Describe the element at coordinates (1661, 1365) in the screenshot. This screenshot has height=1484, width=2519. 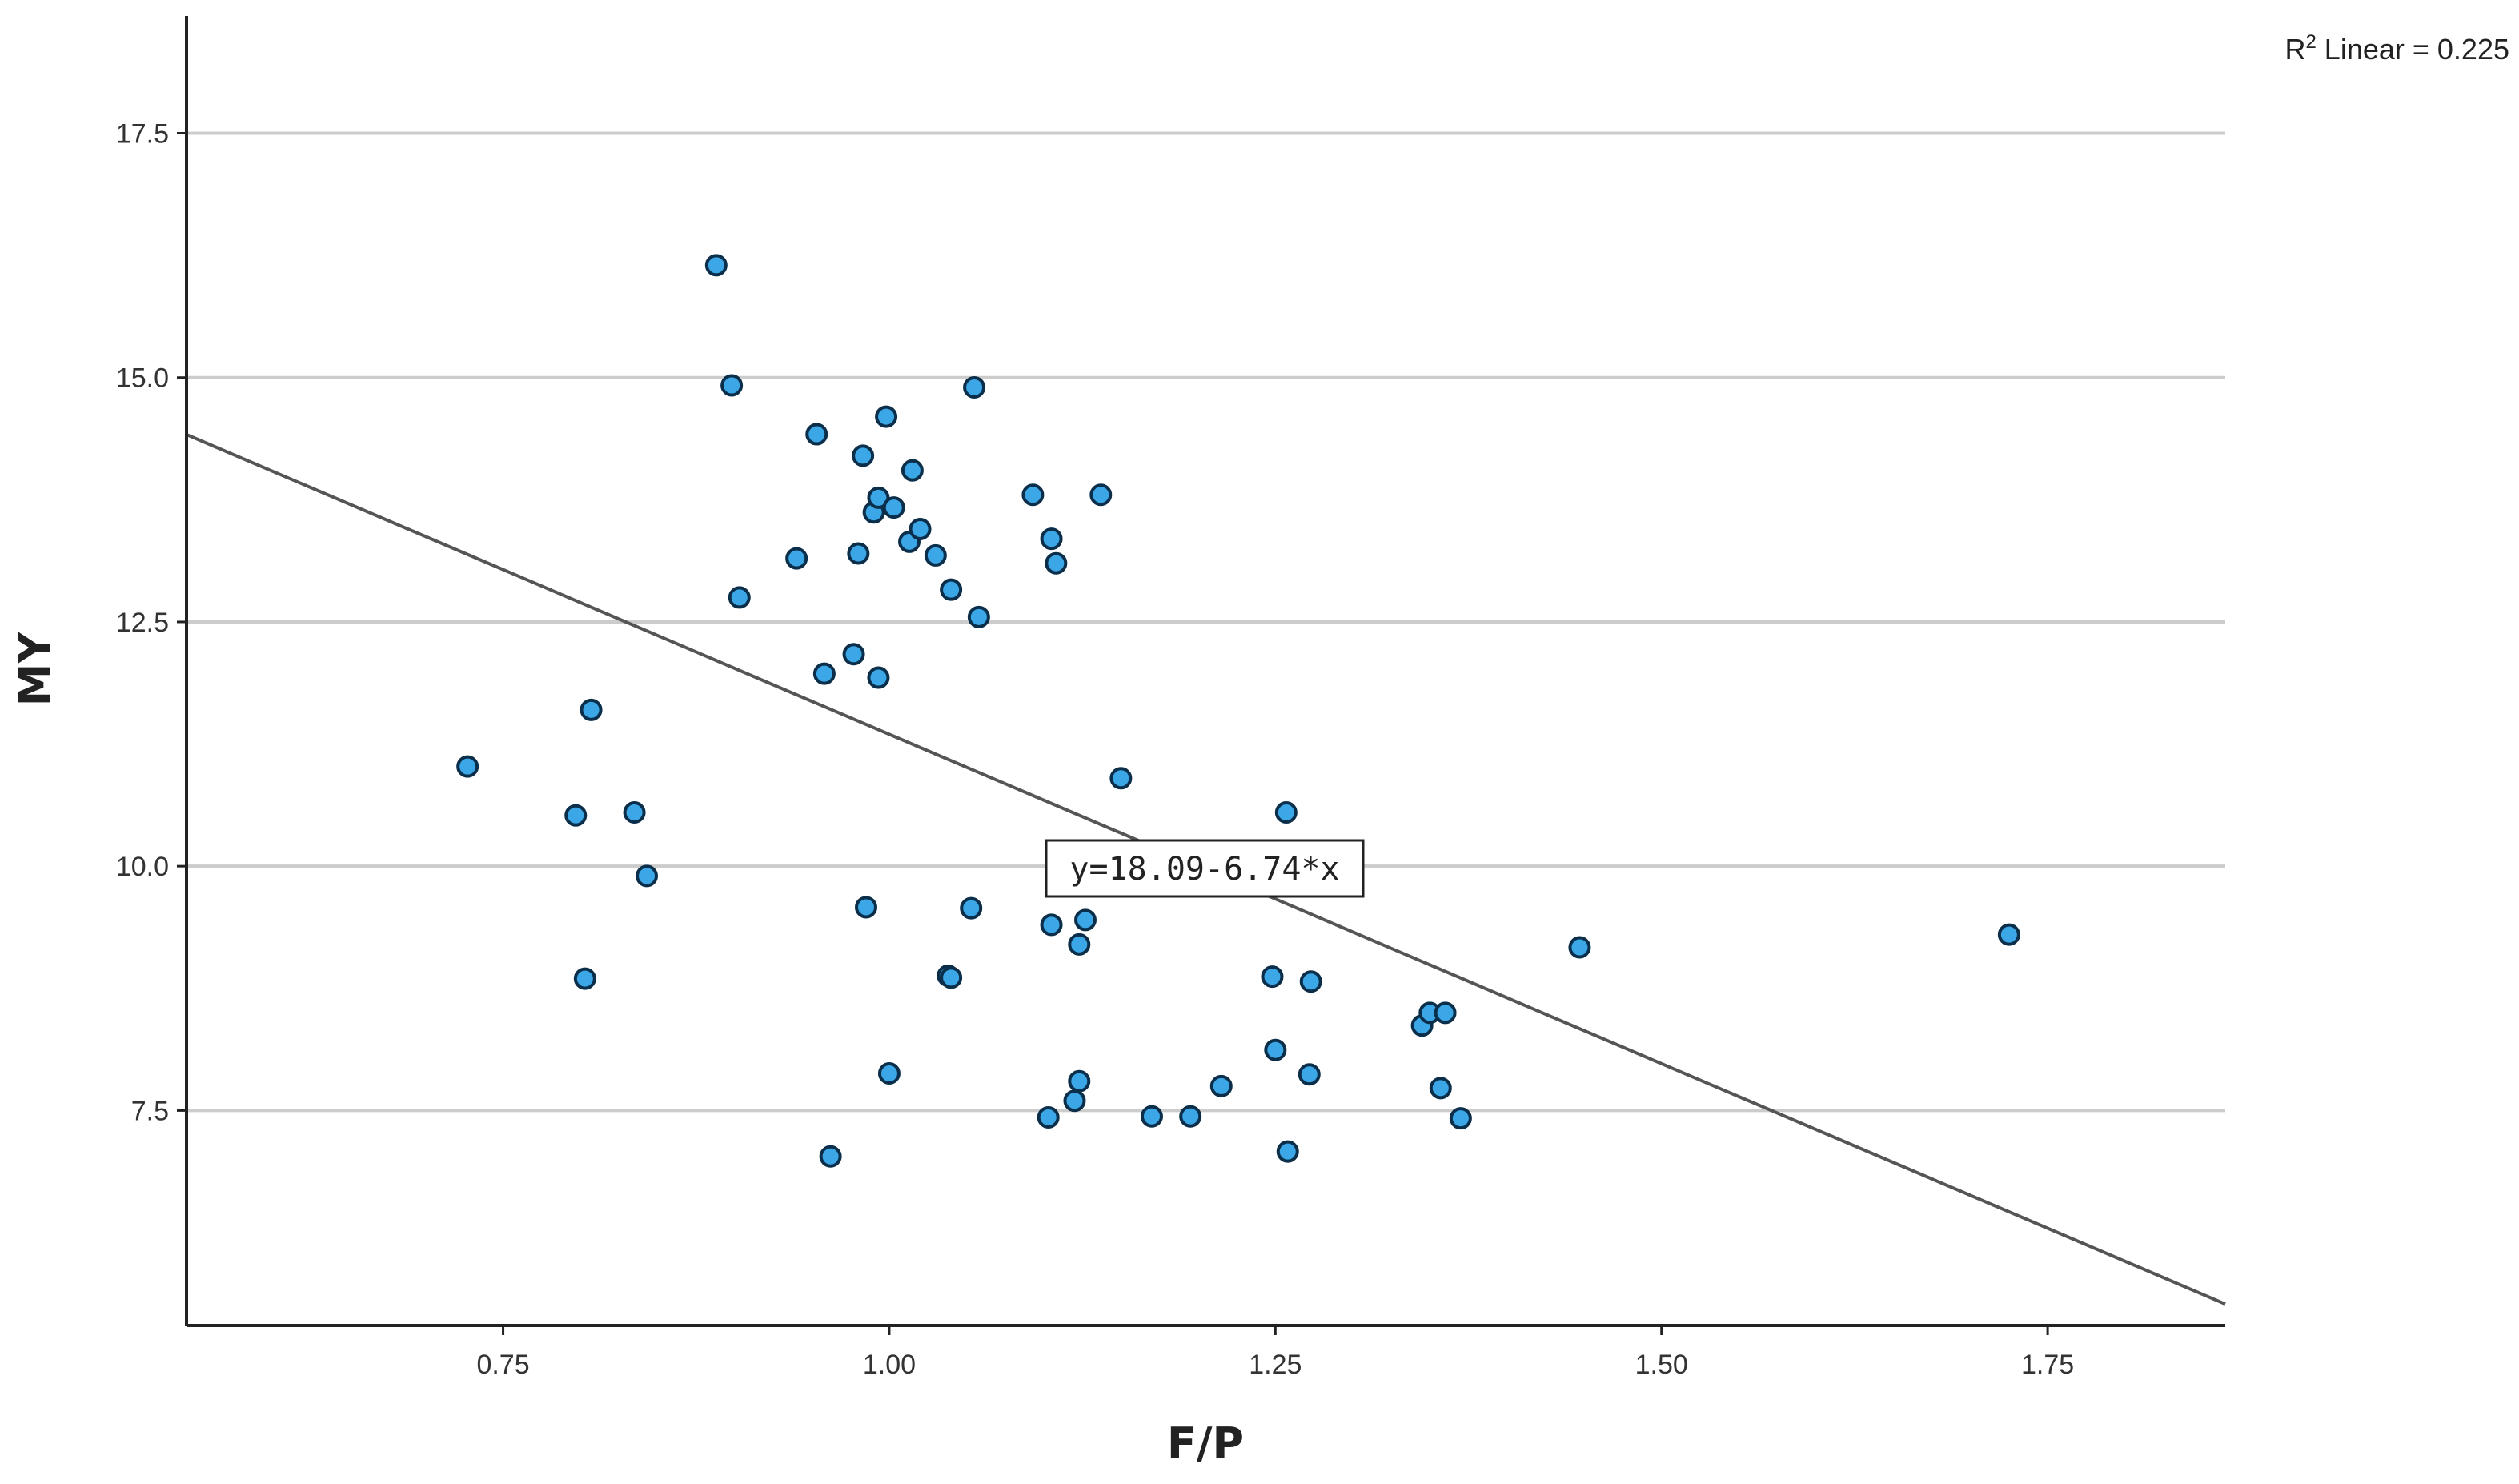
I see `x-tick-label-3: 1.50` at that location.